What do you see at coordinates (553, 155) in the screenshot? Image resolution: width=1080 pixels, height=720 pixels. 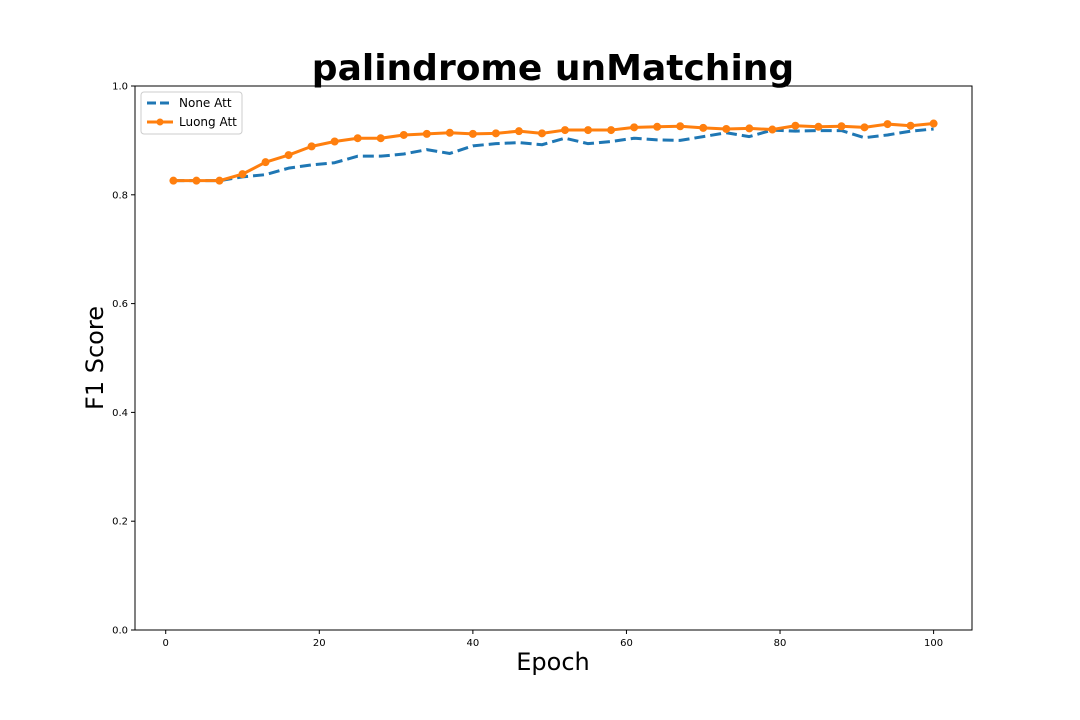 I see `series-line-none-att` at bounding box center [553, 155].